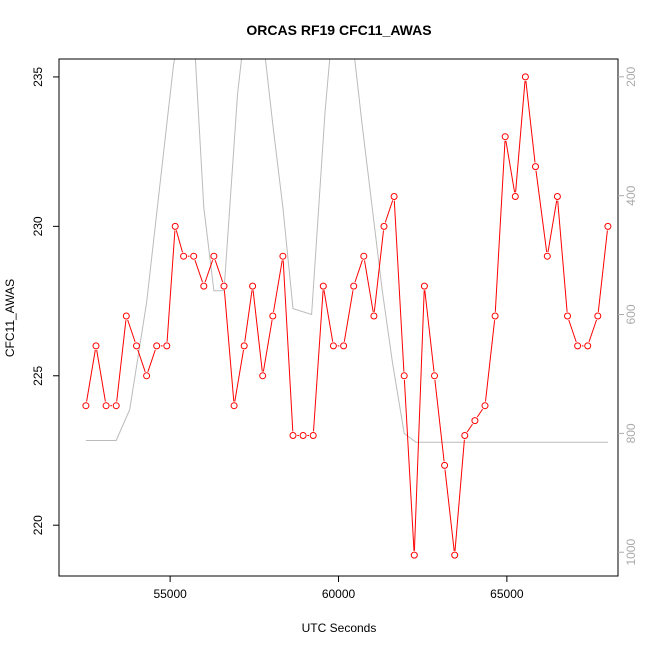  What do you see at coordinates (631, 552) in the screenshot?
I see `y2-tick-label: 1000` at bounding box center [631, 552].